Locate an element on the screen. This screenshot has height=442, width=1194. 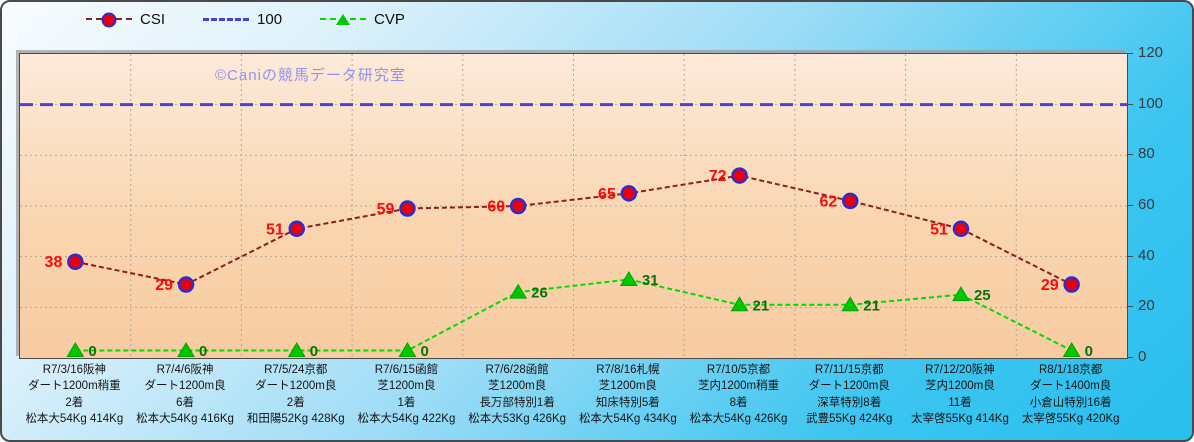
x-axis-label-line: R7/4/6阪神 is located at coordinates (185, 370).